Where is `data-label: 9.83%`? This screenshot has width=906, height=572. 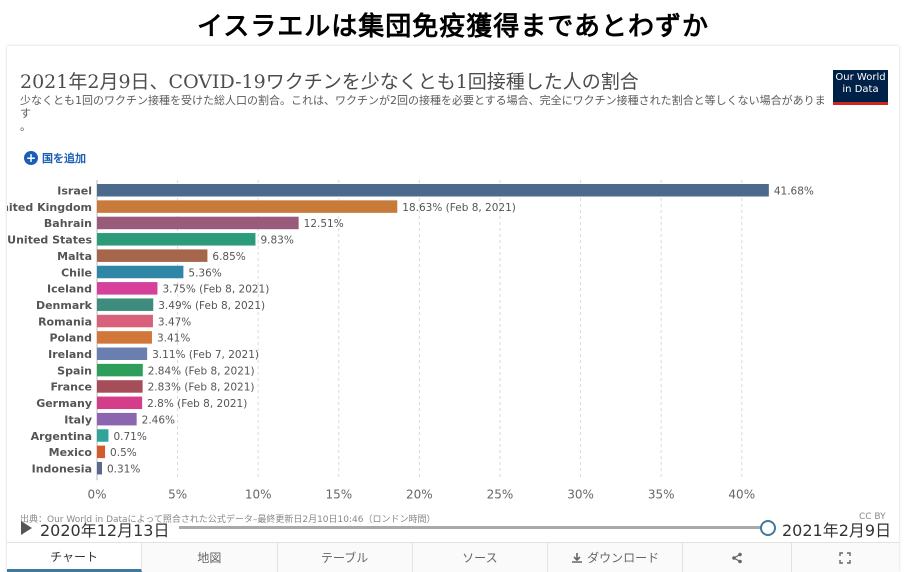
data-label: 9.83% is located at coordinates (276, 241).